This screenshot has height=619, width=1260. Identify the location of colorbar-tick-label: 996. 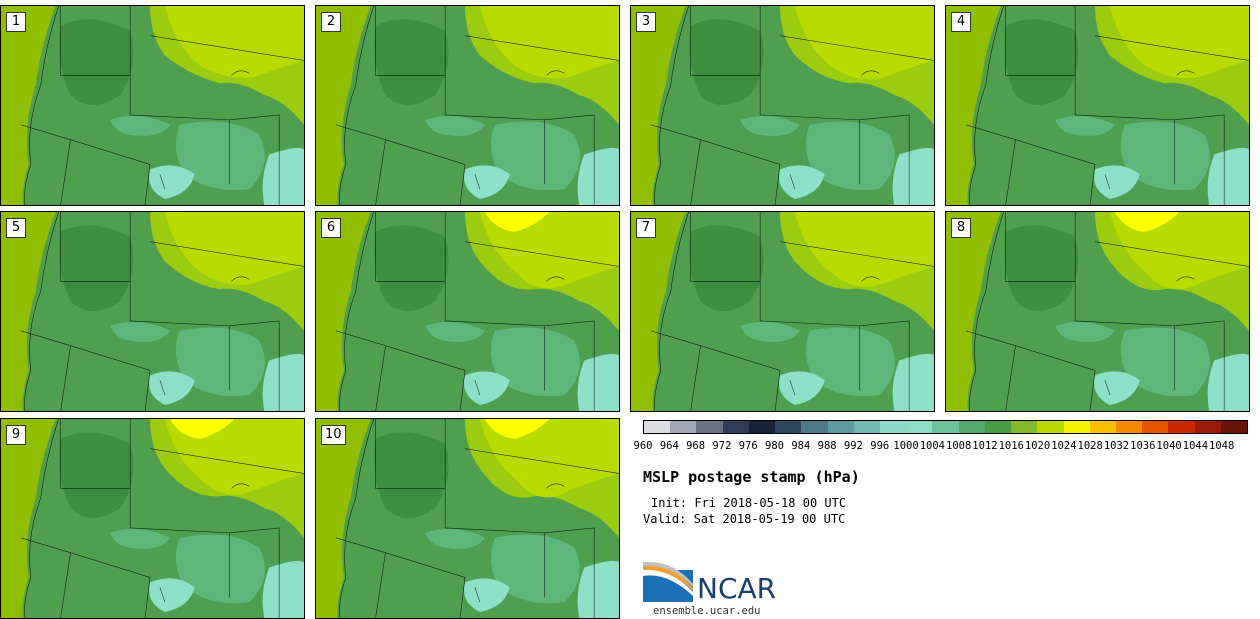
(880, 446).